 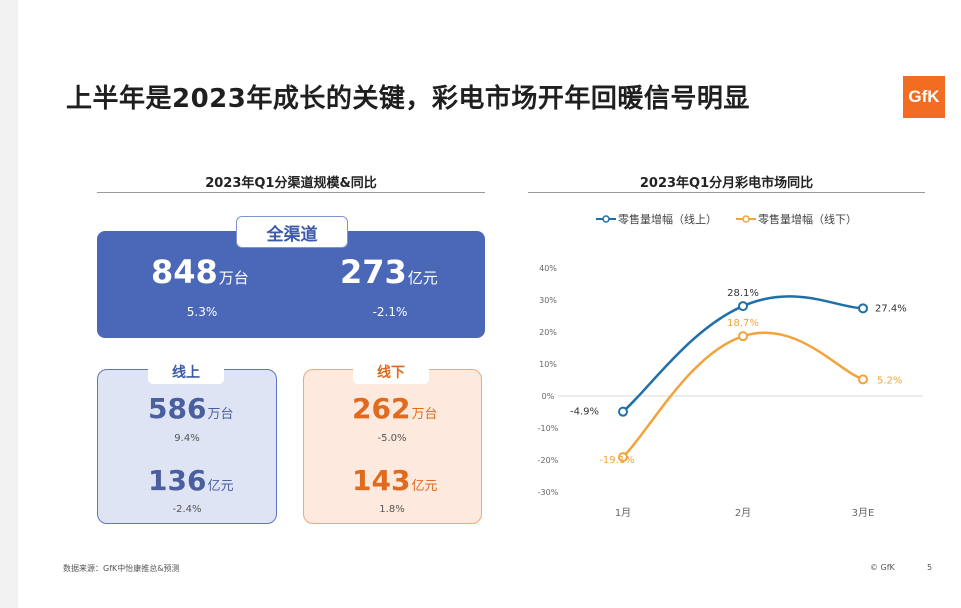 I want to click on y-tick-label: 10%, so click(x=548, y=364).